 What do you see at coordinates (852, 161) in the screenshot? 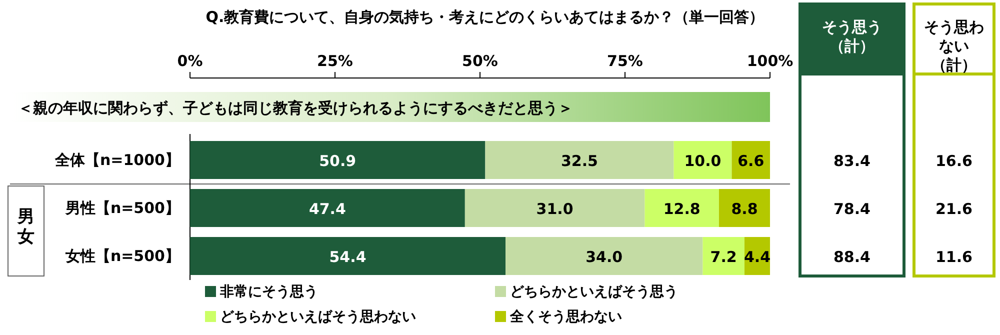
I see `text: 83.4` at bounding box center [852, 161].